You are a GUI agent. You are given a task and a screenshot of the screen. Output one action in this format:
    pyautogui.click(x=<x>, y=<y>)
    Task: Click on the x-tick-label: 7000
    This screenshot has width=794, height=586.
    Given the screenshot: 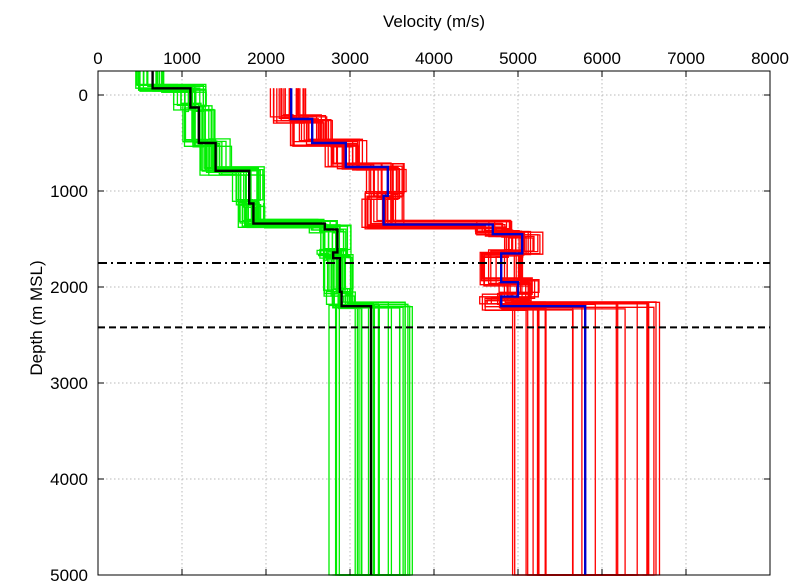 What is the action you would take?
    pyautogui.click(x=686, y=58)
    